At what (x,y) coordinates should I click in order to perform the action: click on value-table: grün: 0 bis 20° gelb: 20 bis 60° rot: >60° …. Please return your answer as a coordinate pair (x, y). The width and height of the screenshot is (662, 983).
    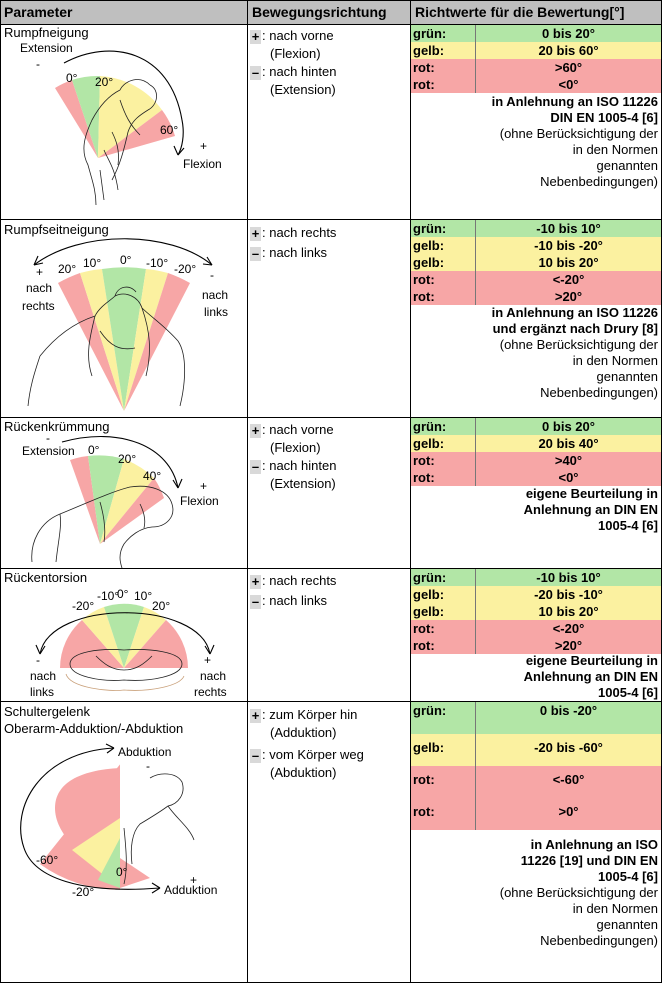
    Looking at the image, I should click on (536, 59).